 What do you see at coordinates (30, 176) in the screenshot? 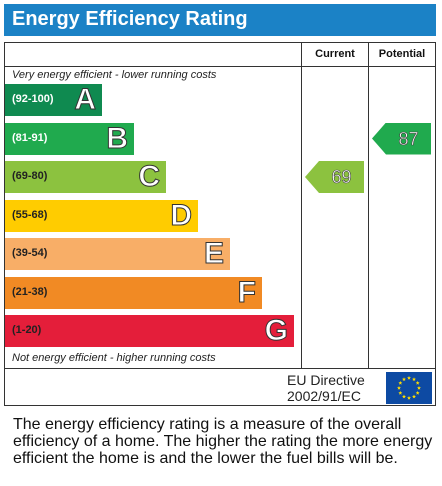
I see `band-range-label: (69-80)` at bounding box center [30, 176].